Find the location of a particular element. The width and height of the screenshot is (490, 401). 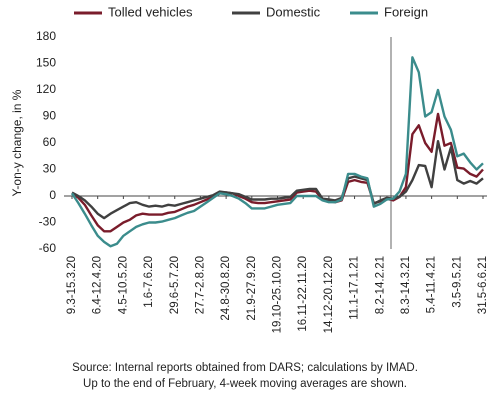

x-tick-label: 3.5-9.5.21 is located at coordinates (457, 282).